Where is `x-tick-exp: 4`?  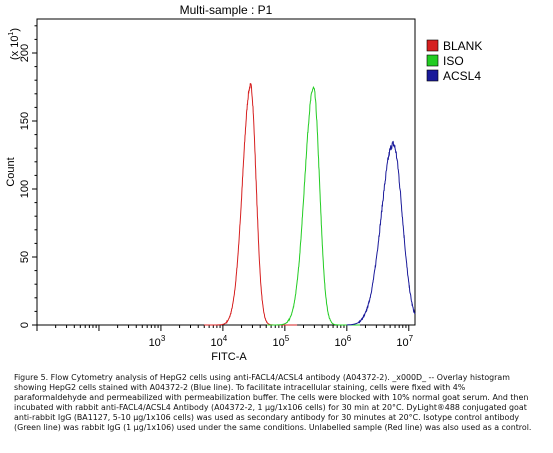 x-tick-exp: 4 is located at coordinates (225, 338).